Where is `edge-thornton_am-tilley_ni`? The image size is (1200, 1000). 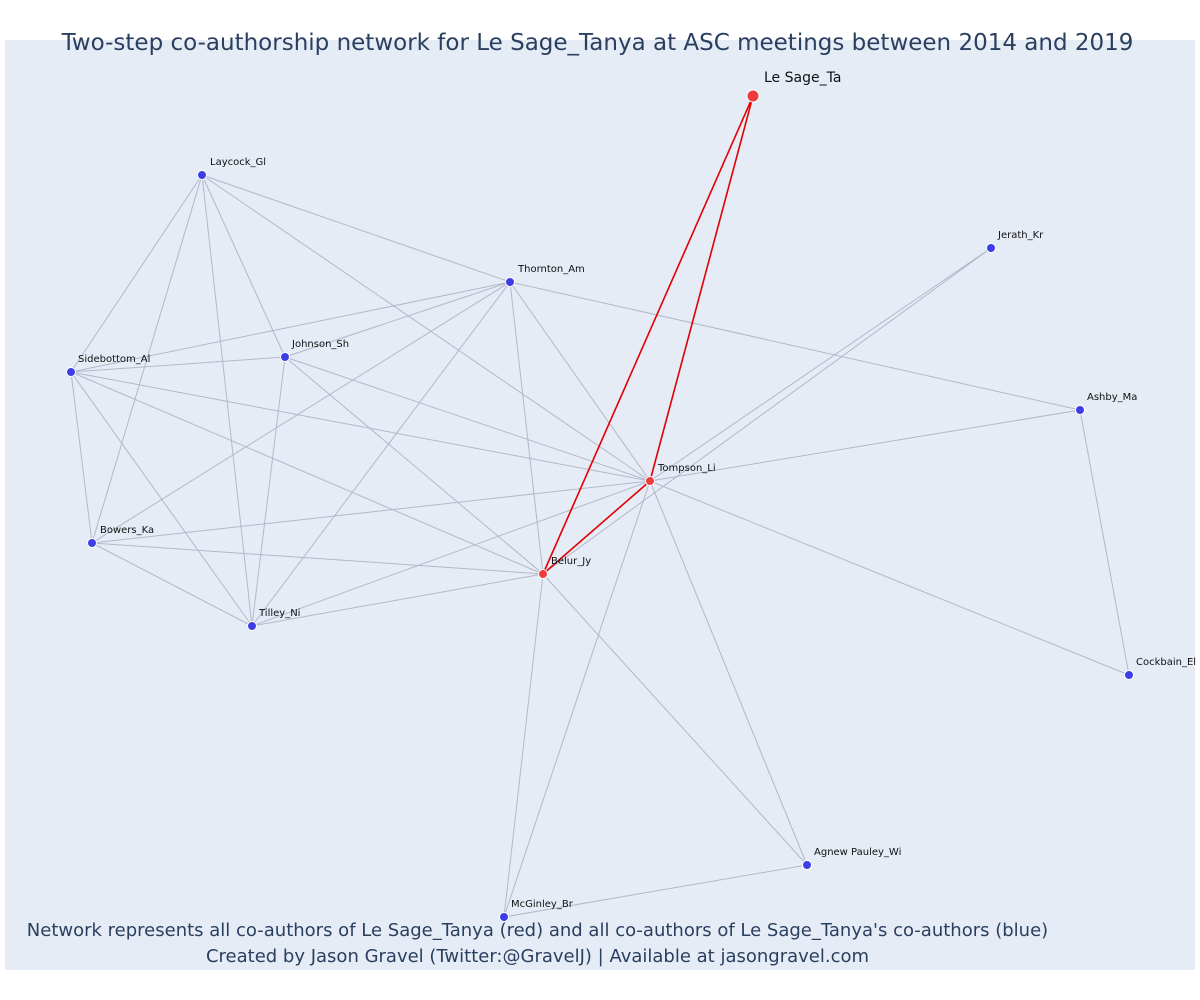
edge-thornton_am-tilley_ni is located at coordinates (381, 454).